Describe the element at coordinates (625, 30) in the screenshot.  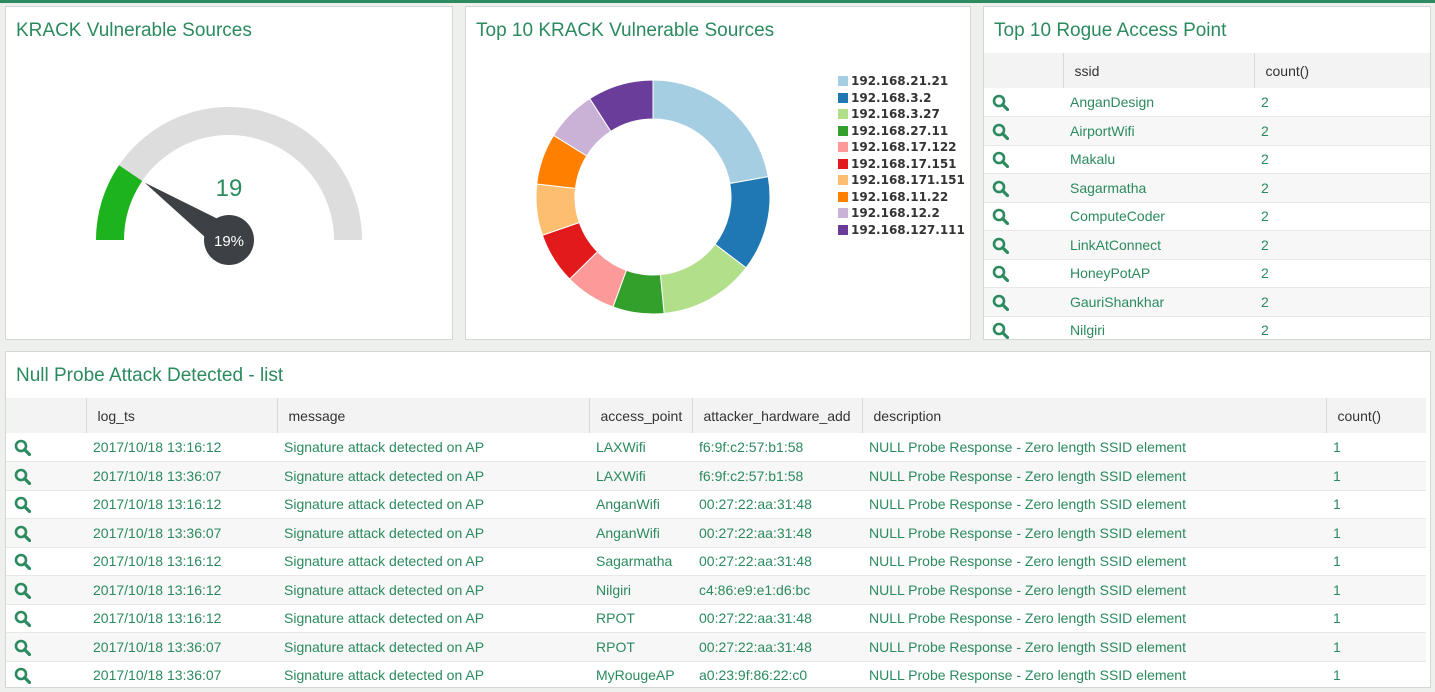
I see `panel-title: Top 10 KRACK Vulnerable Sources` at that location.